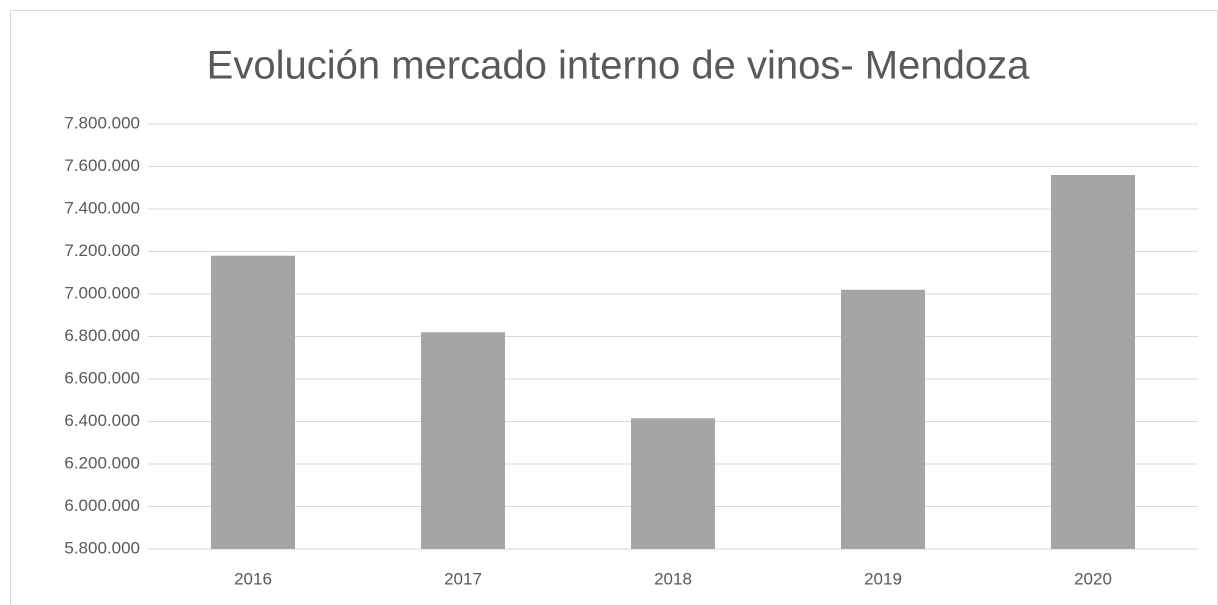 This screenshot has width=1218, height=605. What do you see at coordinates (883, 578) in the screenshot?
I see `x-tick-label: 2019` at bounding box center [883, 578].